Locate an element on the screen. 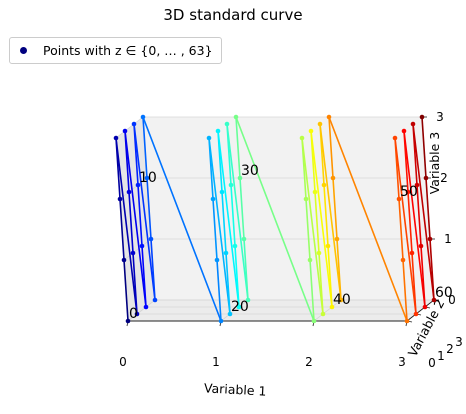 The width and height of the screenshot is (466, 414). x-axis-label: Variable 1 is located at coordinates (235, 389).